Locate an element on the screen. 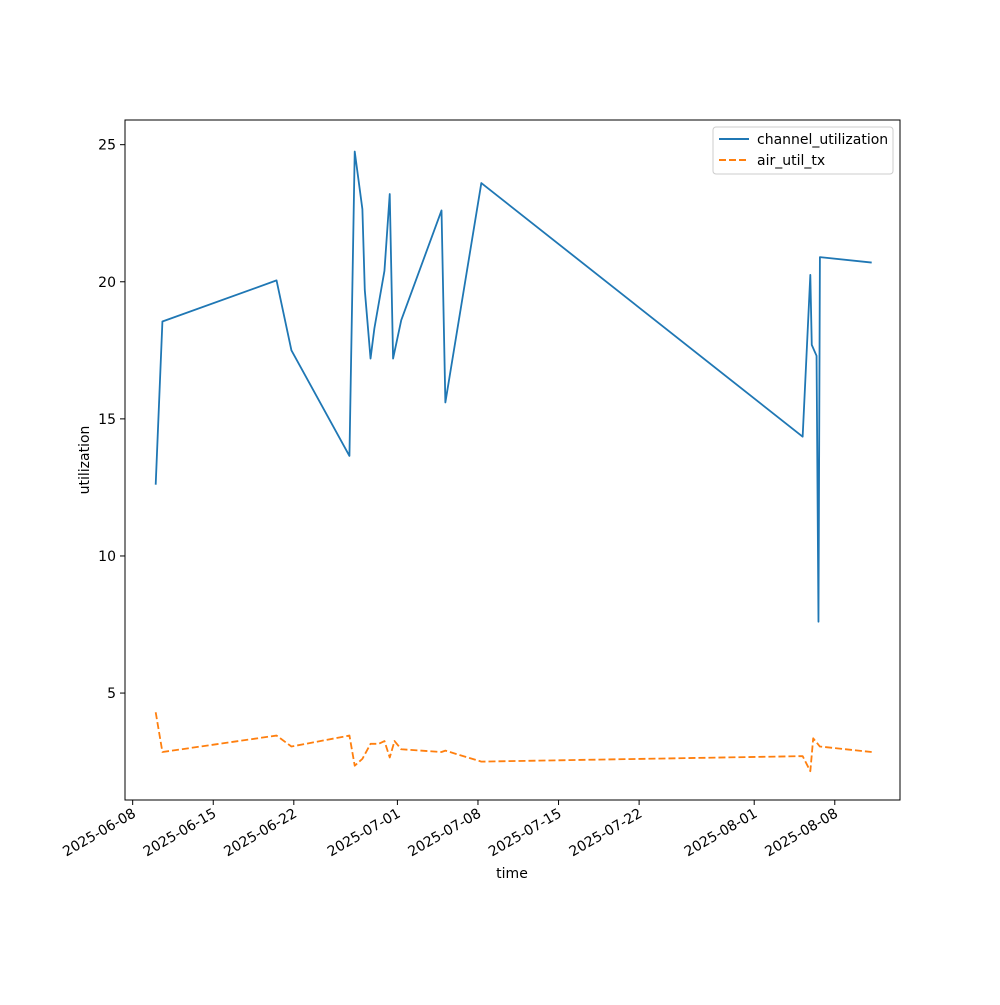 The image size is (1000, 1005). x-tick-label: 2025-06-15 is located at coordinates (180, 833).